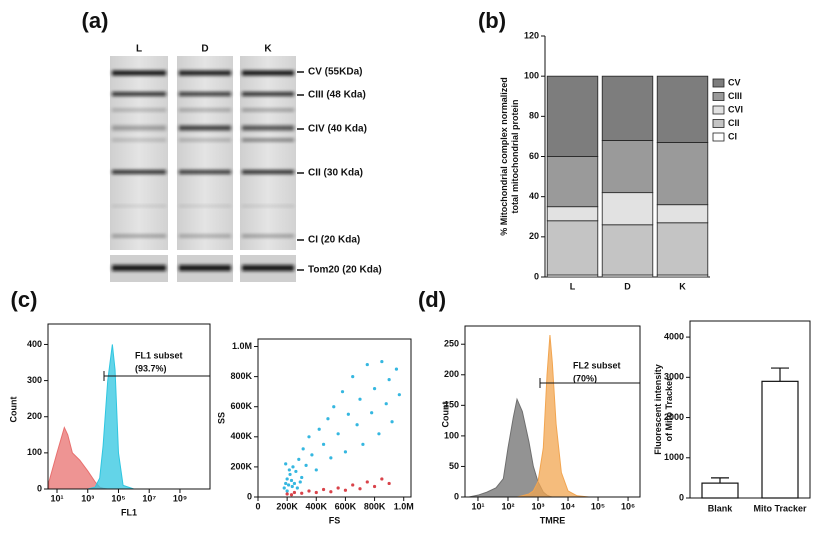 The image size is (820, 538). Describe the element at coordinates (492, 20) in the screenshot. I see `panel-label: (b)` at that location.